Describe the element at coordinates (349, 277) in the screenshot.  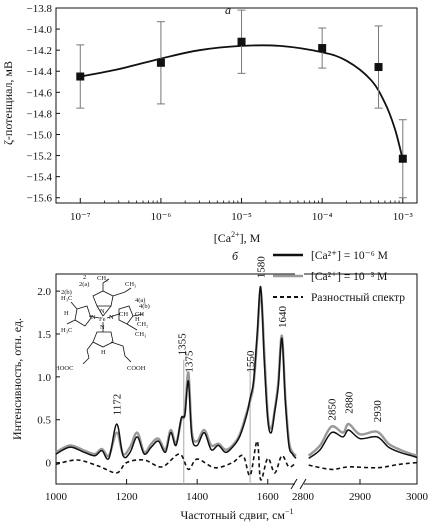
I see `legend-label-2: [Ca²⁺] = 10⁻³ M` at that location.